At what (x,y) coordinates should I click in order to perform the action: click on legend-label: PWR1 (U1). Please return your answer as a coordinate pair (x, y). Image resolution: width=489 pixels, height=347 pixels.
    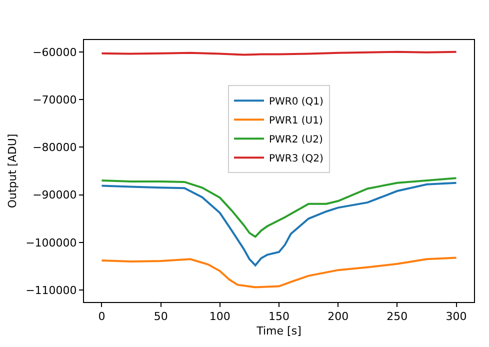
    Looking at the image, I should click on (296, 120).